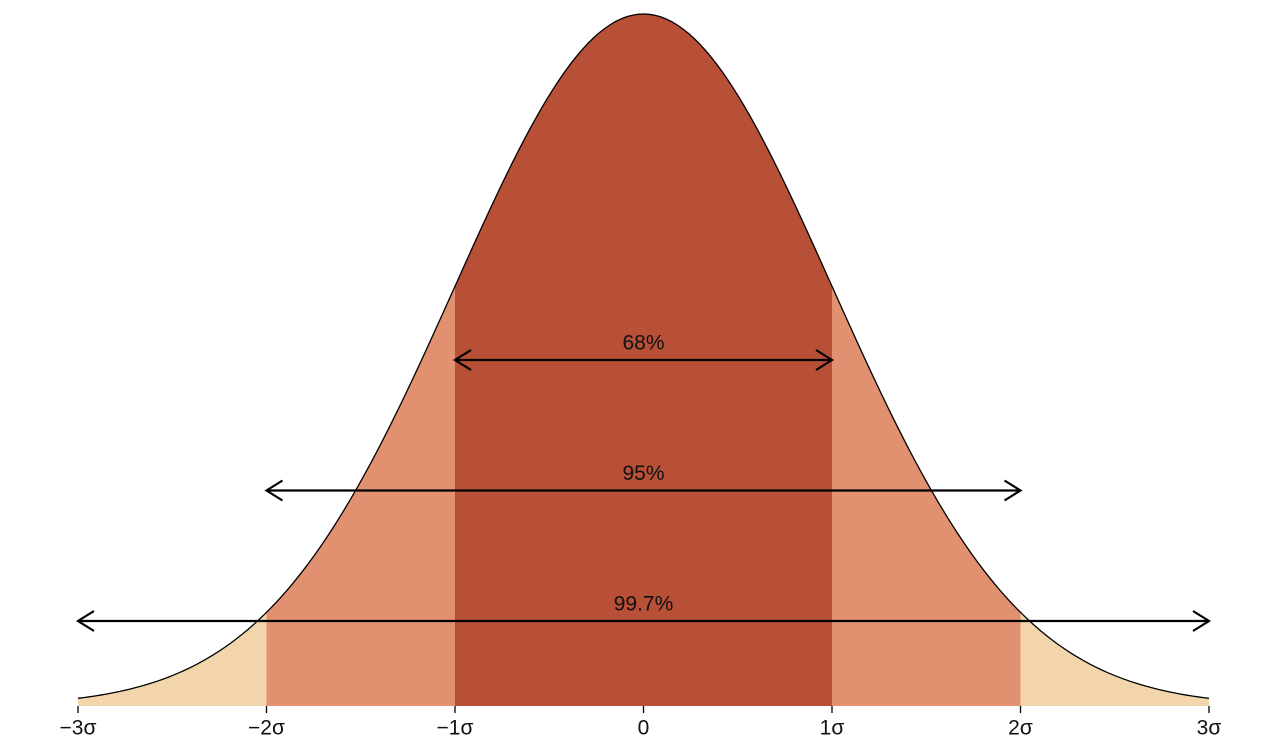  Describe the element at coordinates (455, 728) in the screenshot. I see `x-tick-label: −1σ` at that location.